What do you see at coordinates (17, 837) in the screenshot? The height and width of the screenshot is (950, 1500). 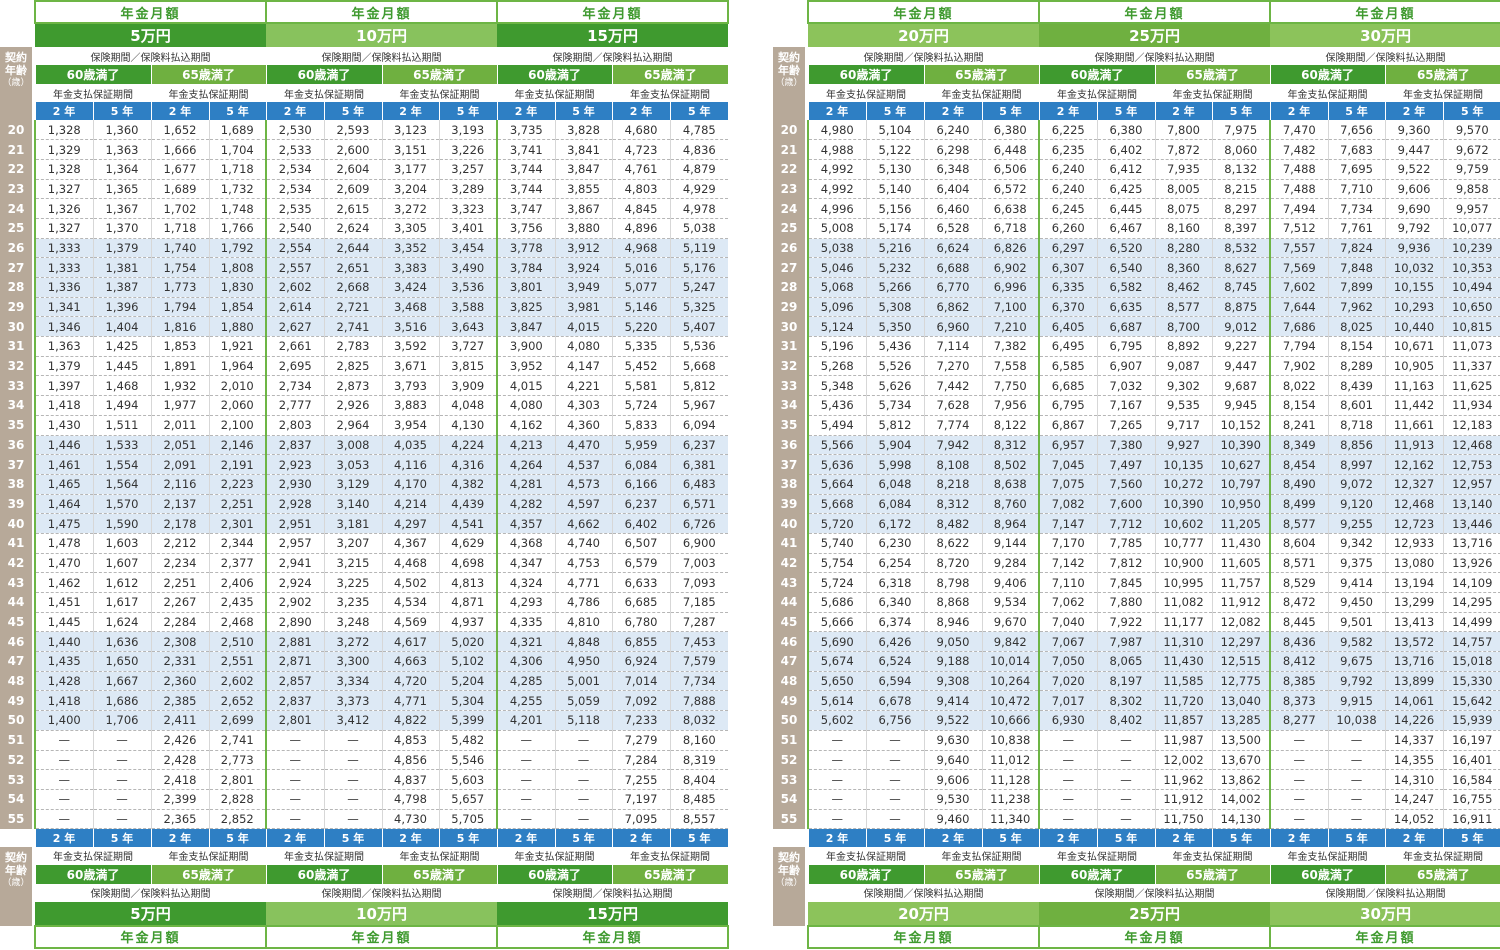 I see `footer-spacer` at bounding box center [17, 837].